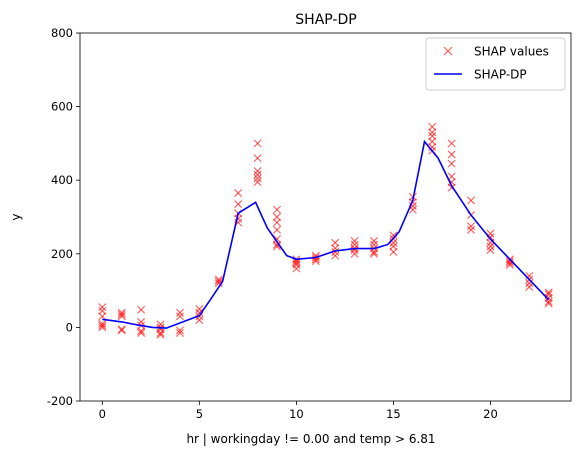  I want to click on x-tick-label: 10, so click(296, 414).